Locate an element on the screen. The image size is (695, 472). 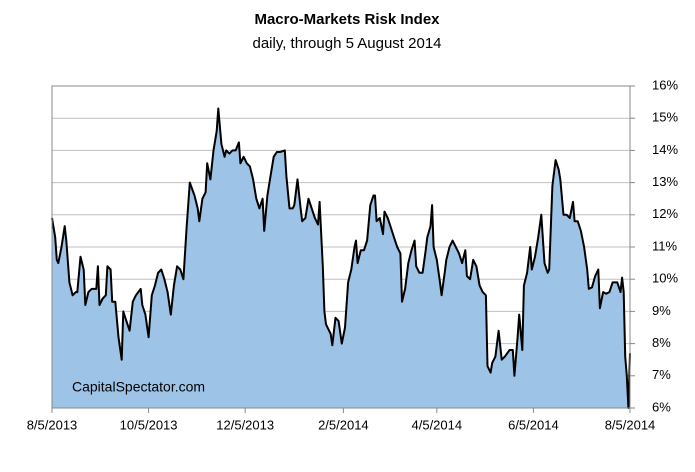
chart-title: Macro-Markets Risk Index is located at coordinates (347, 19).